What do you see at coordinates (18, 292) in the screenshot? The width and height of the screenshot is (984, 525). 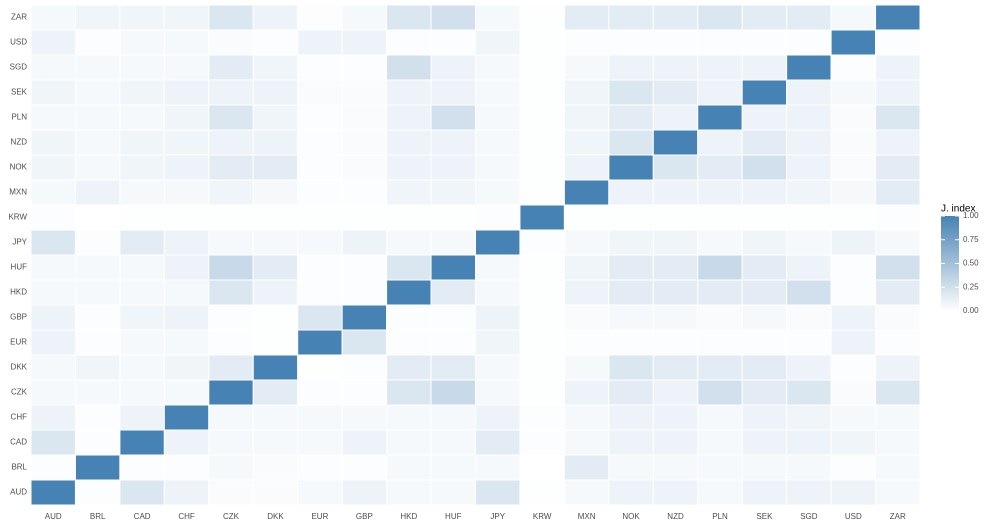 I see `y-tick-label: HKD` at bounding box center [18, 292].